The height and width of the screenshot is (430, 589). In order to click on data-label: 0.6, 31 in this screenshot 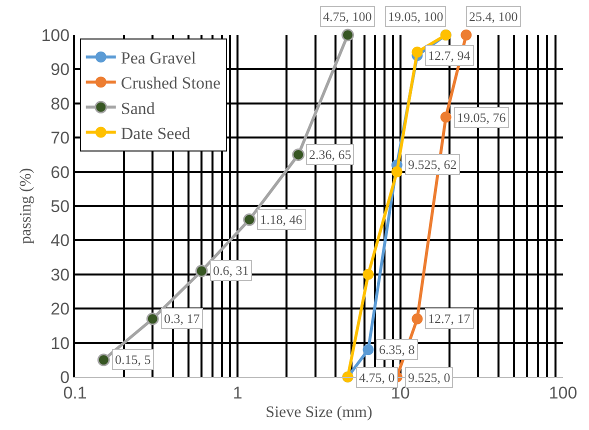, I will do `click(231, 270)`.